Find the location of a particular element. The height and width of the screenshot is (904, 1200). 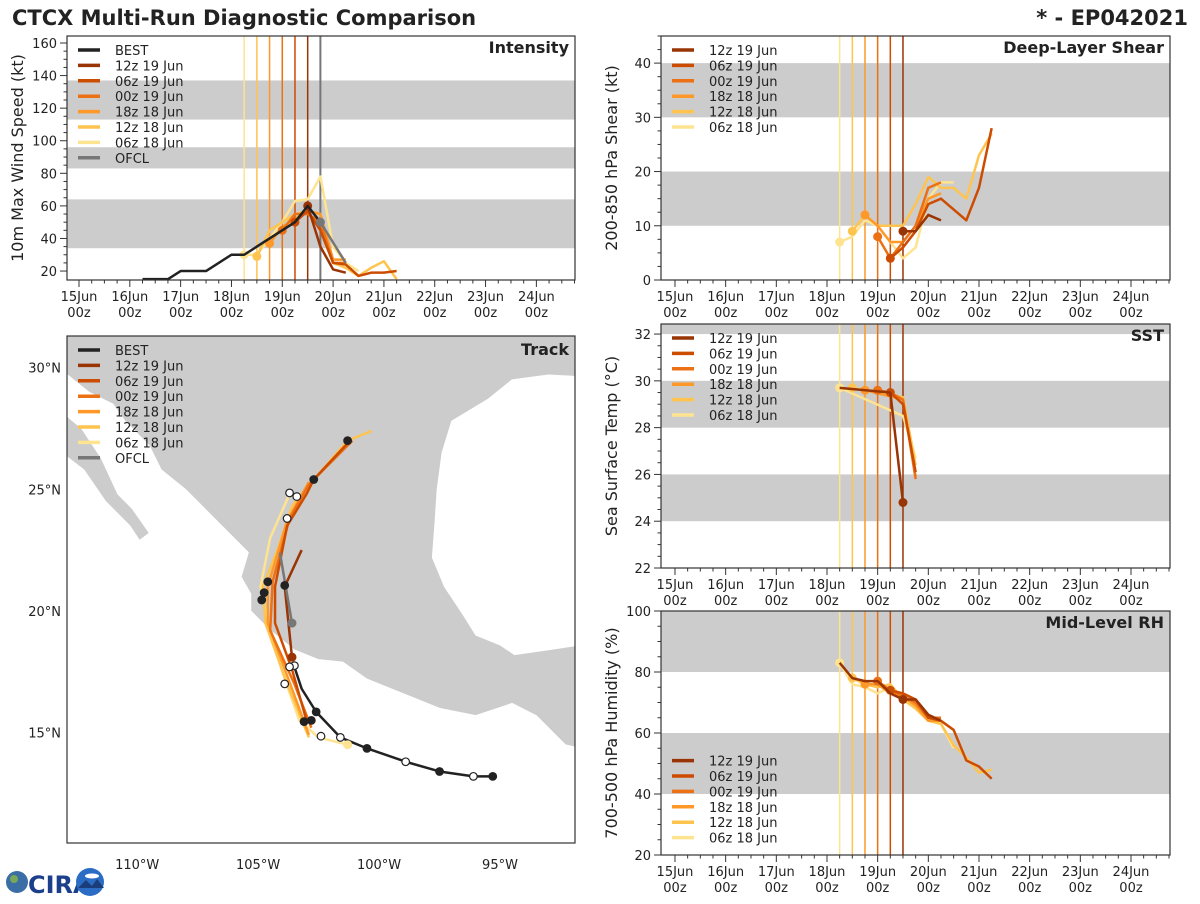

y-tick-label: 60 is located at coordinates (642, 734).